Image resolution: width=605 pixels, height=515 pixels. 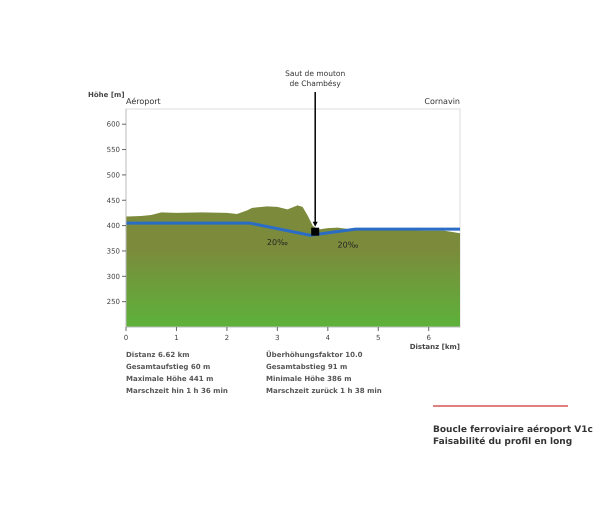 What do you see at coordinates (513, 429) in the screenshot?
I see `text: Boucle ferroviaire aéroport V1c` at bounding box center [513, 429].